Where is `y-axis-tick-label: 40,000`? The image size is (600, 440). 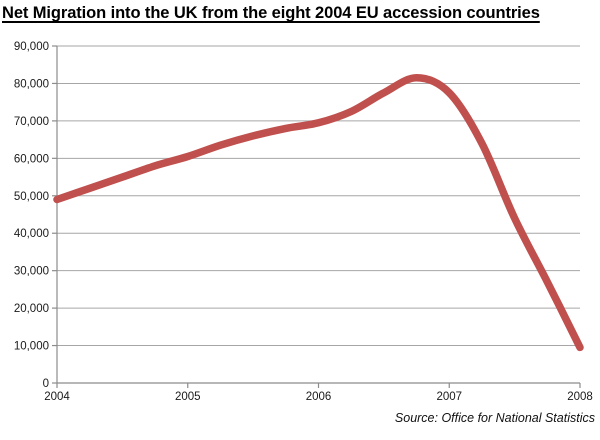
y-axis-tick-label: 40,000 is located at coordinates (31, 234).